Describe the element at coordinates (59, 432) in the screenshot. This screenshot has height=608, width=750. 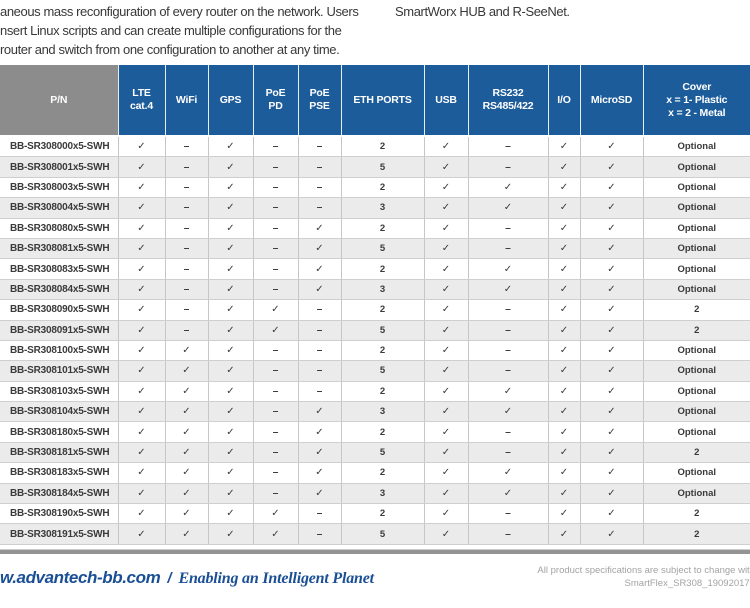
I see `pn-cell: BB-SR308180x5-SWH` at that location.